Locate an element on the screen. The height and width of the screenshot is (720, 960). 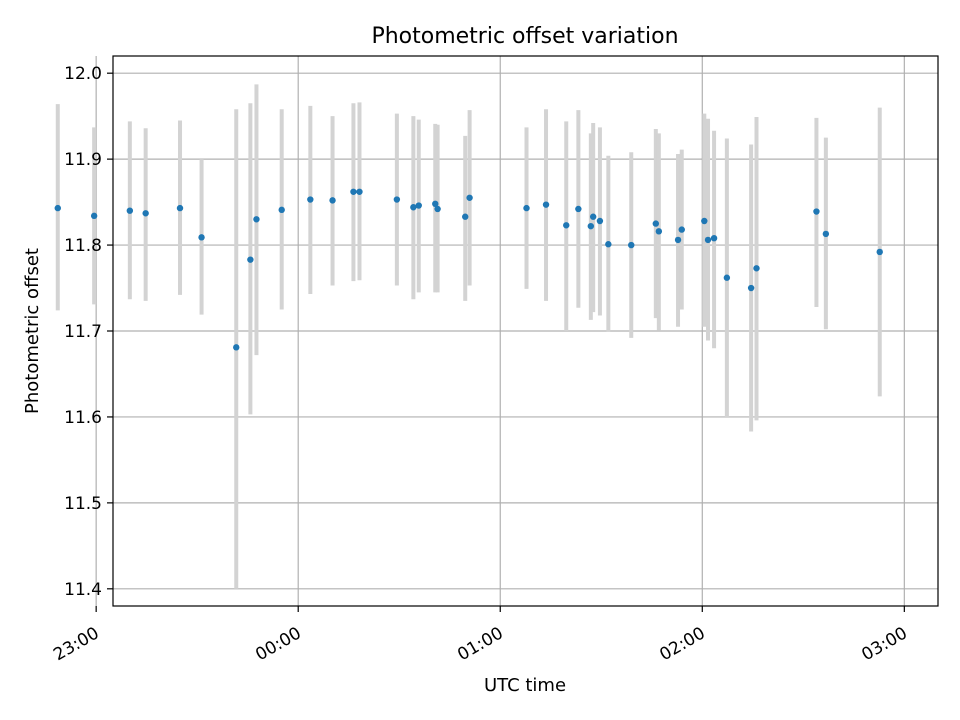
x-tick-label: 02:00 is located at coordinates (682, 644).